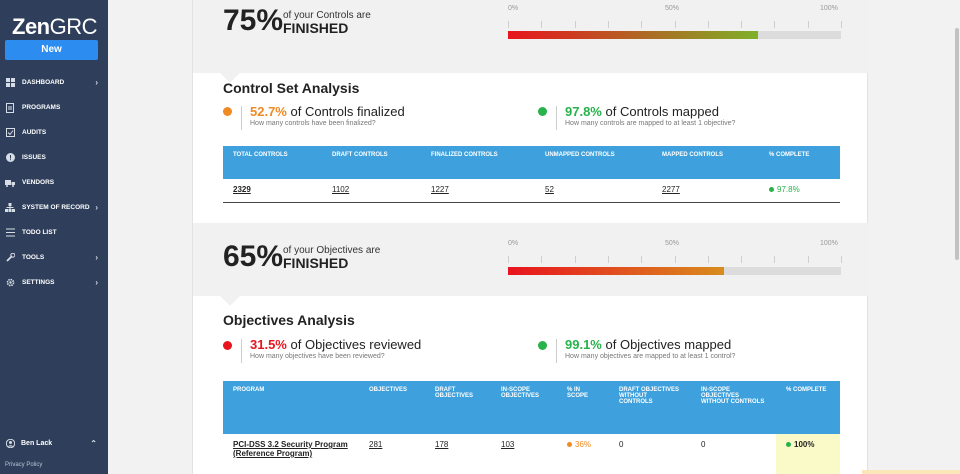  What do you see at coordinates (291, 407) in the screenshot?
I see `col-program: PROGRAM` at bounding box center [291, 407].